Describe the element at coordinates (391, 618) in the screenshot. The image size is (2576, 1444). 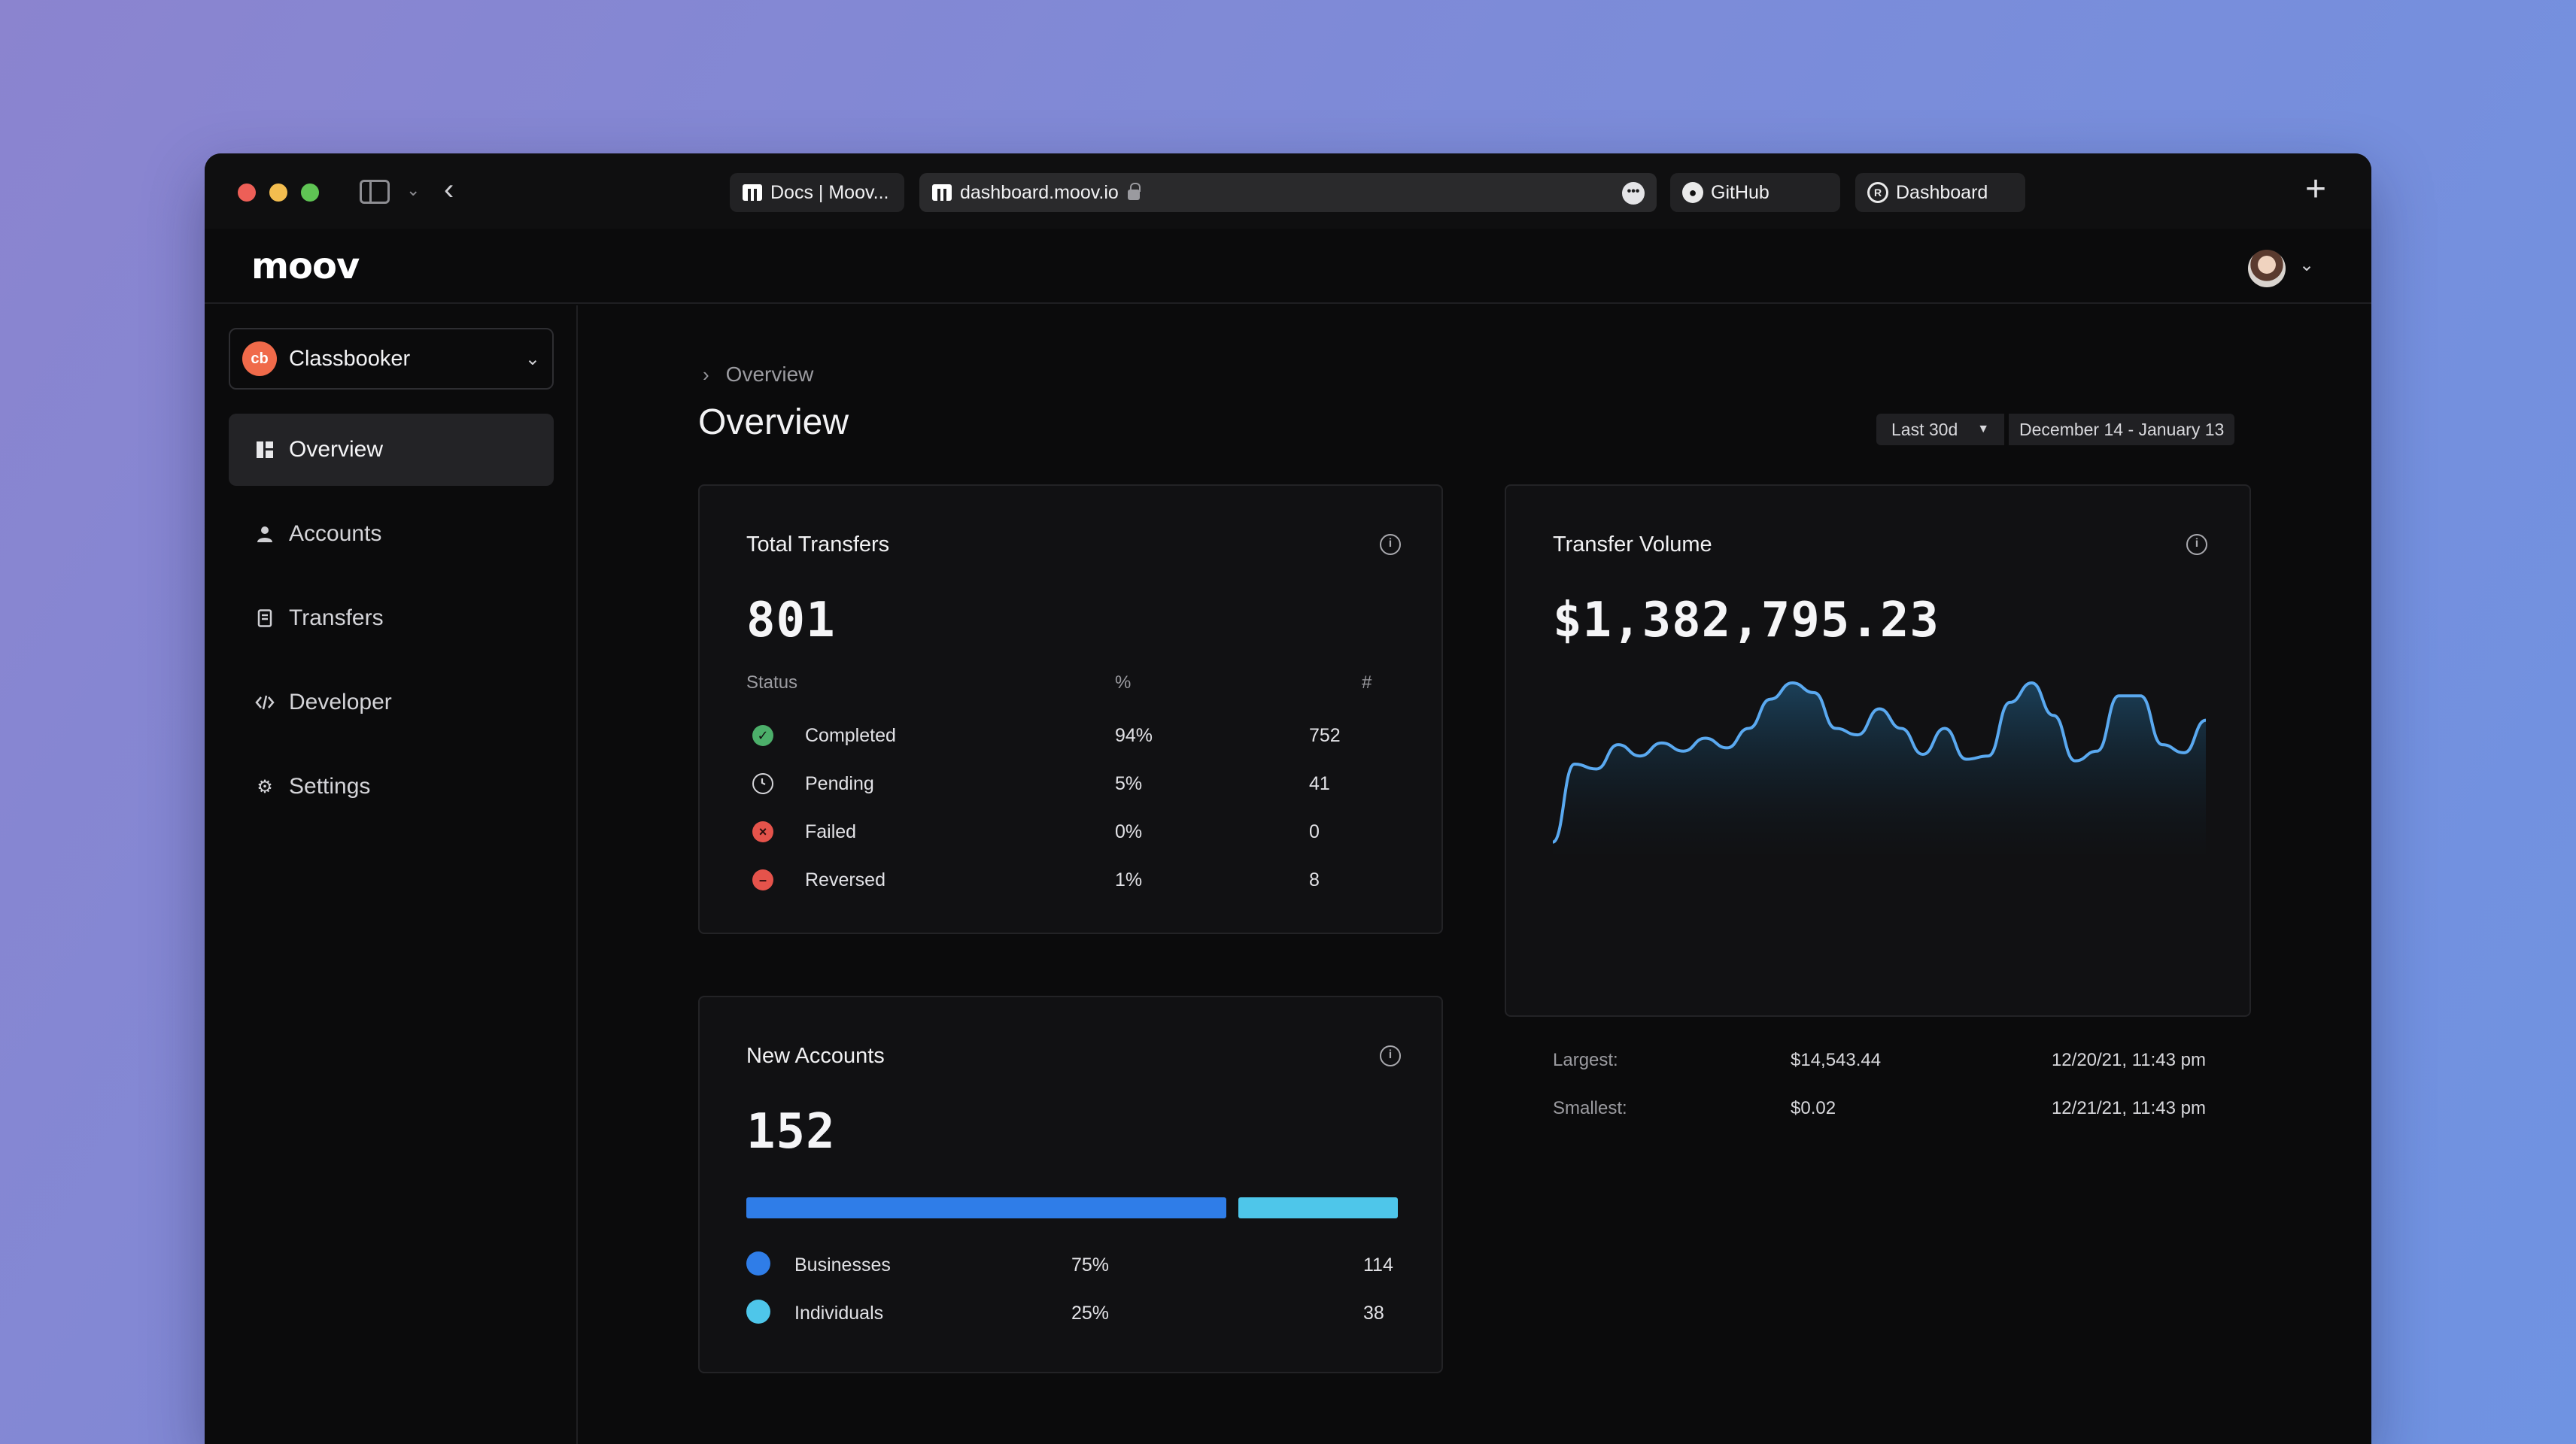
I see `sidebar-item-transfers: Transfers` at that location.